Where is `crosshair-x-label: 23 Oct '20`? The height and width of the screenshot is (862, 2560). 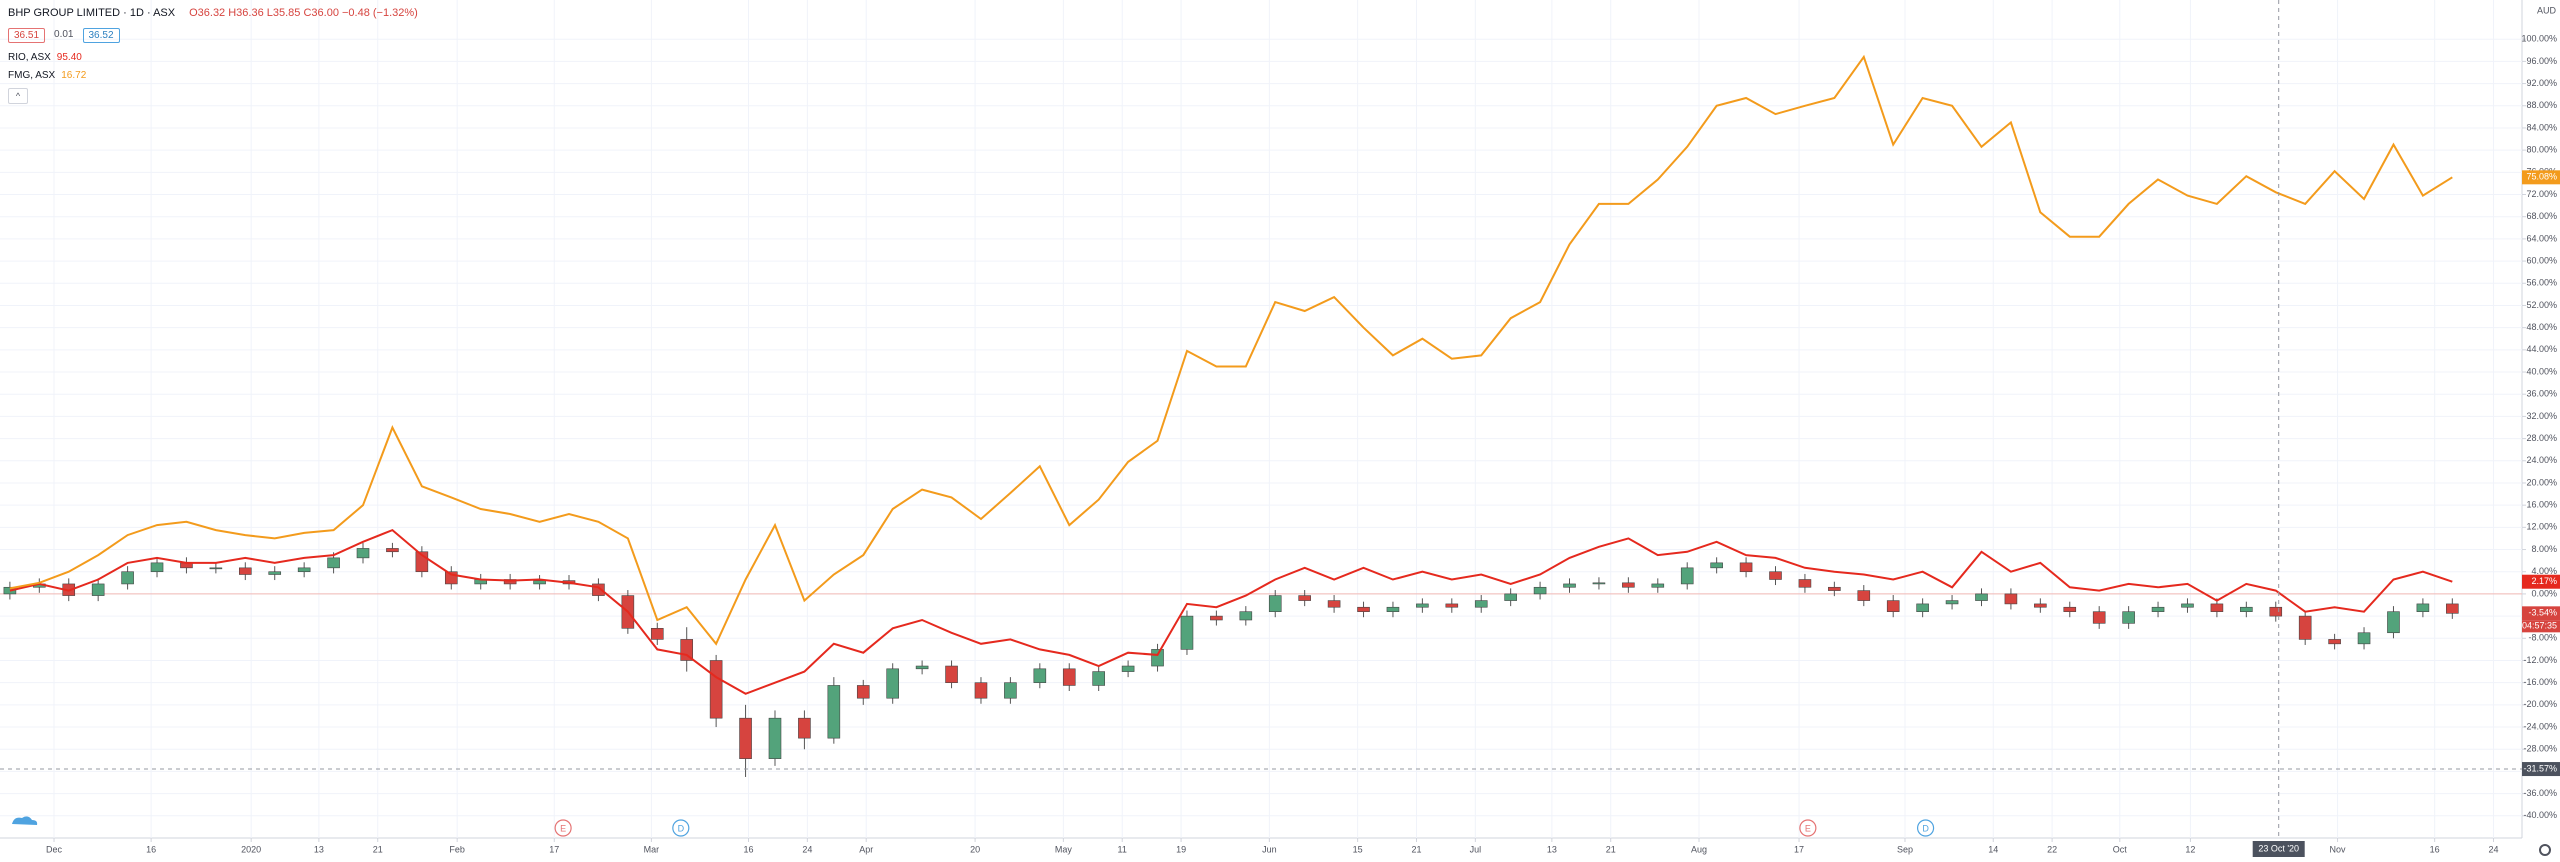
crosshair-x-label: 23 Oct '20 is located at coordinates (2278, 848).